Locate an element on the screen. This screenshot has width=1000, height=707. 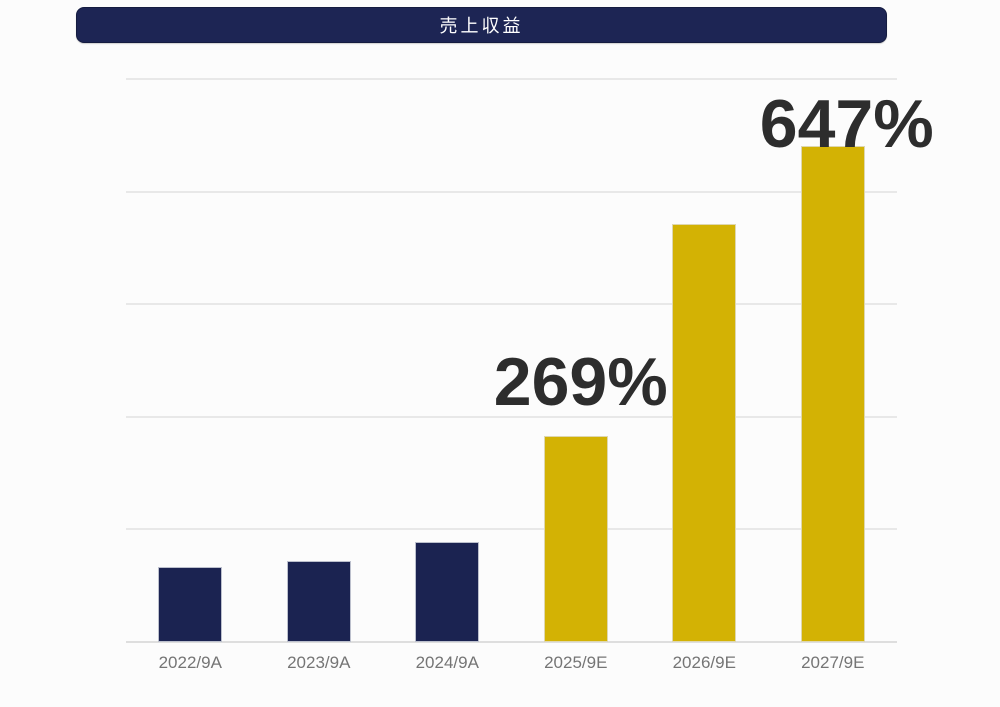
bar-2026/9E is located at coordinates (704, 432).